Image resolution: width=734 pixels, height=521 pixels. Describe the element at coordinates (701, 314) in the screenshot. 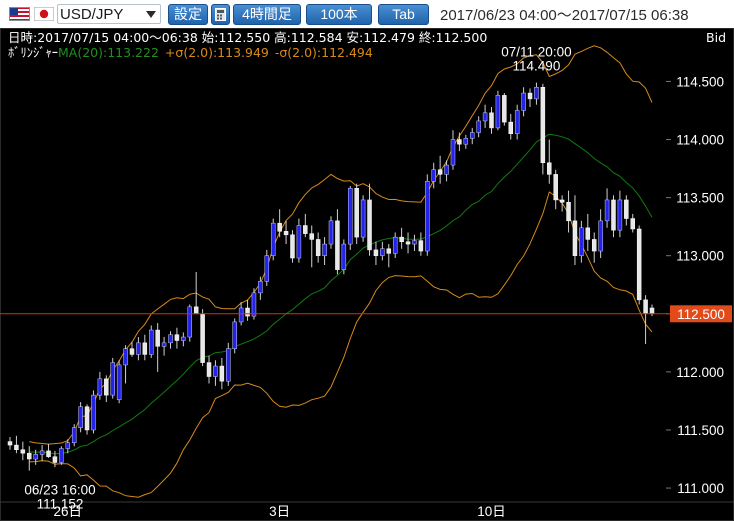

I see `current-price-label: 112.500` at that location.